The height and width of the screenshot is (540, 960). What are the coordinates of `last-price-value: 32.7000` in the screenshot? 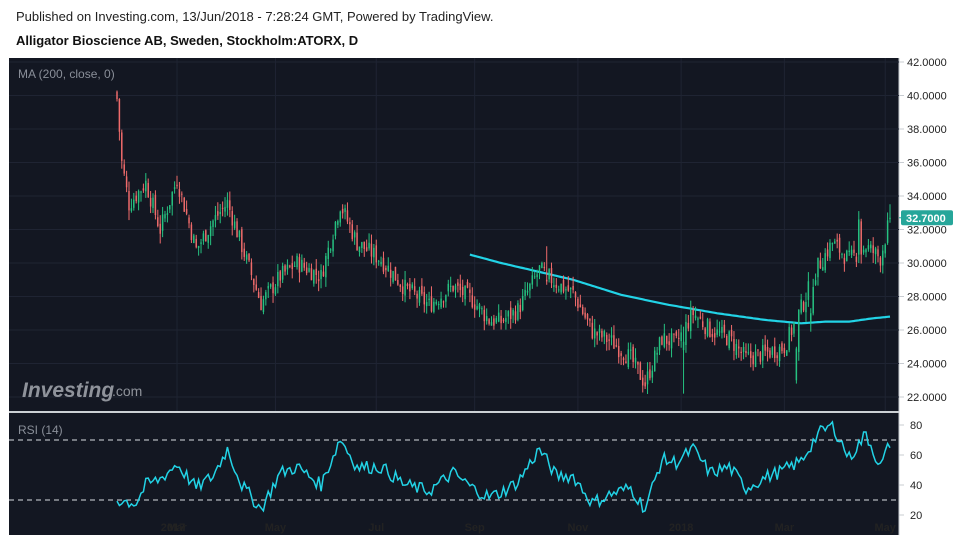 It's located at (926, 219).